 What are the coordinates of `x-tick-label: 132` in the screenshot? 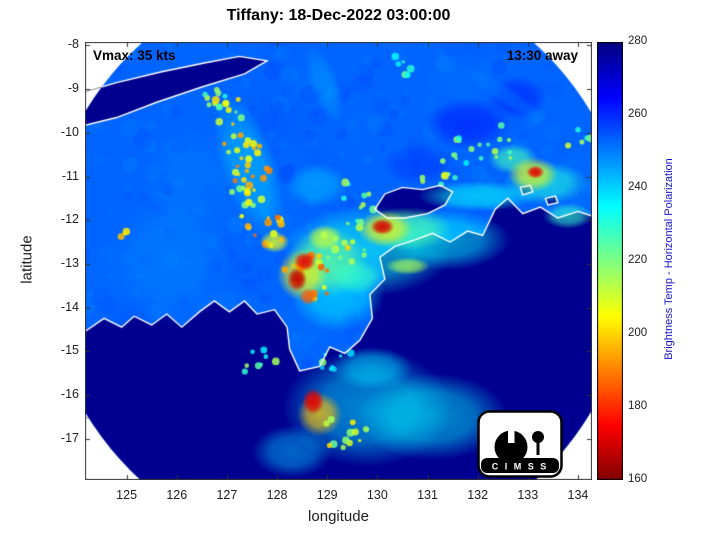 It's located at (478, 495).